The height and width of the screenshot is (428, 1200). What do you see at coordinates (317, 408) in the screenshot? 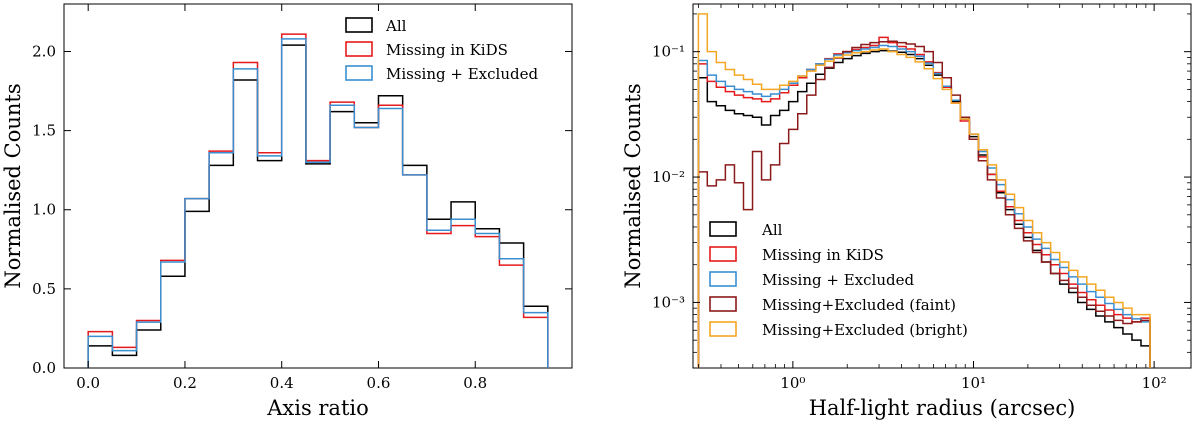
I see `x-axis-label: Axis ratio` at bounding box center [317, 408].